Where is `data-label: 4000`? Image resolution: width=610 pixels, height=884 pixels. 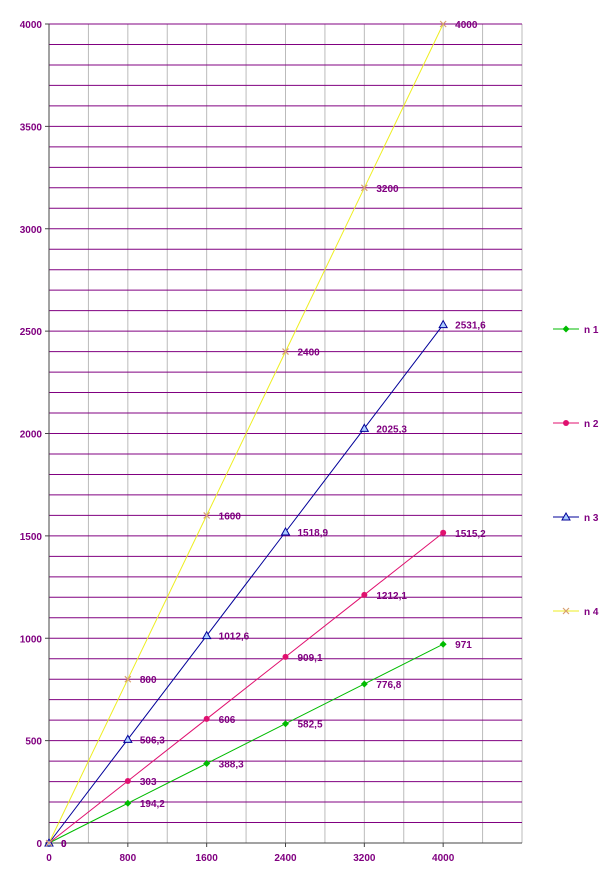
data-label: 4000 is located at coordinates (466, 25).